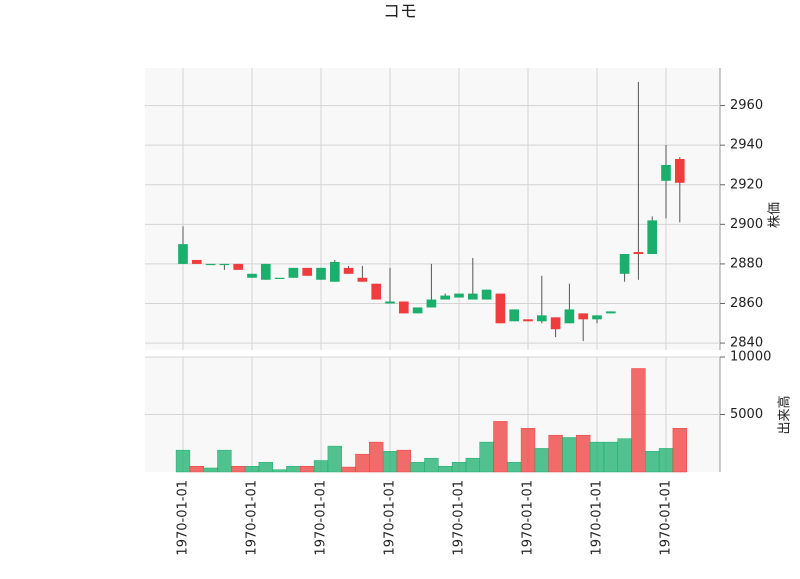 This screenshot has width=800, height=579. What do you see at coordinates (400, 12) in the screenshot?
I see `chart-title: コモ` at bounding box center [400, 12].